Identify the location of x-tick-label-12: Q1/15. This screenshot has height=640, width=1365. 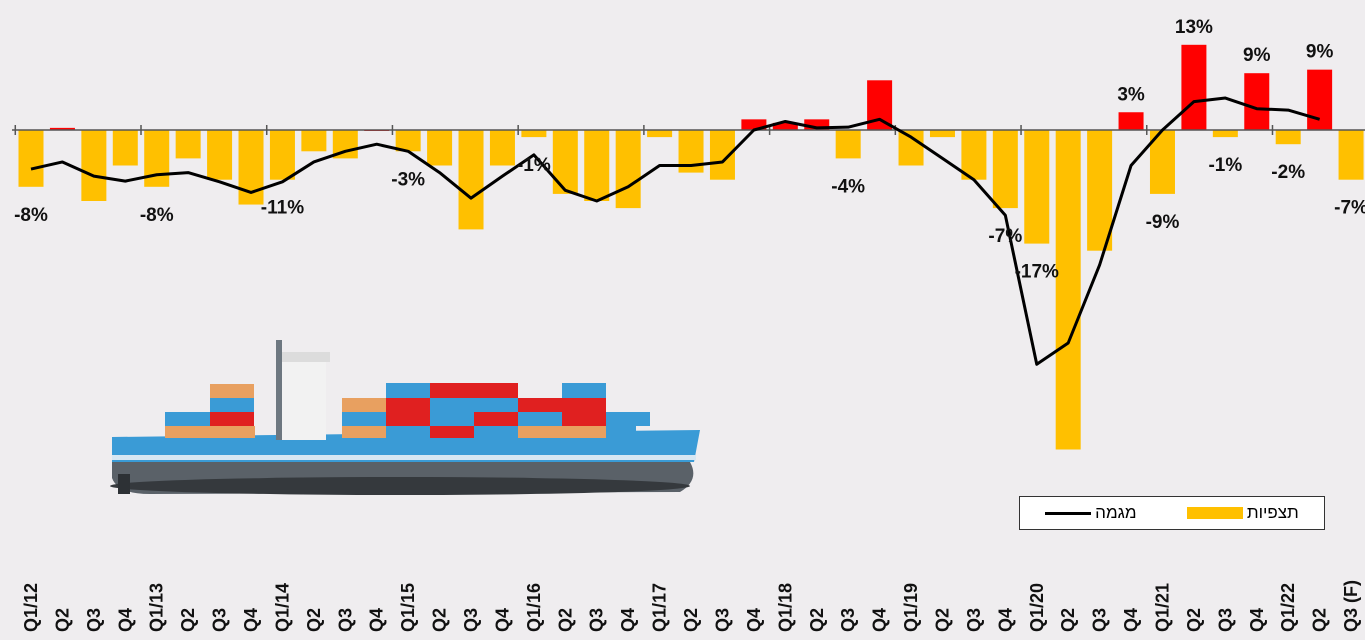
(408, 607).